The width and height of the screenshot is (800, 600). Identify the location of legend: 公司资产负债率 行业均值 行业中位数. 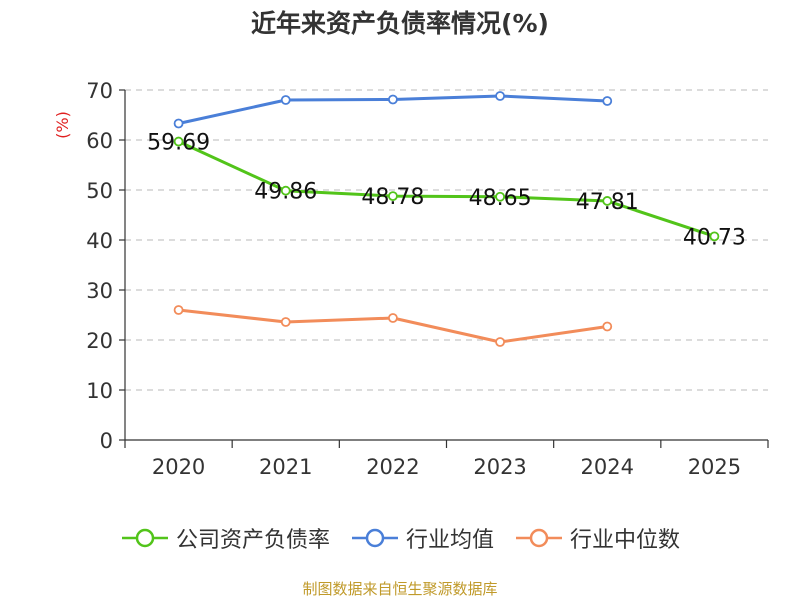
(400, 538).